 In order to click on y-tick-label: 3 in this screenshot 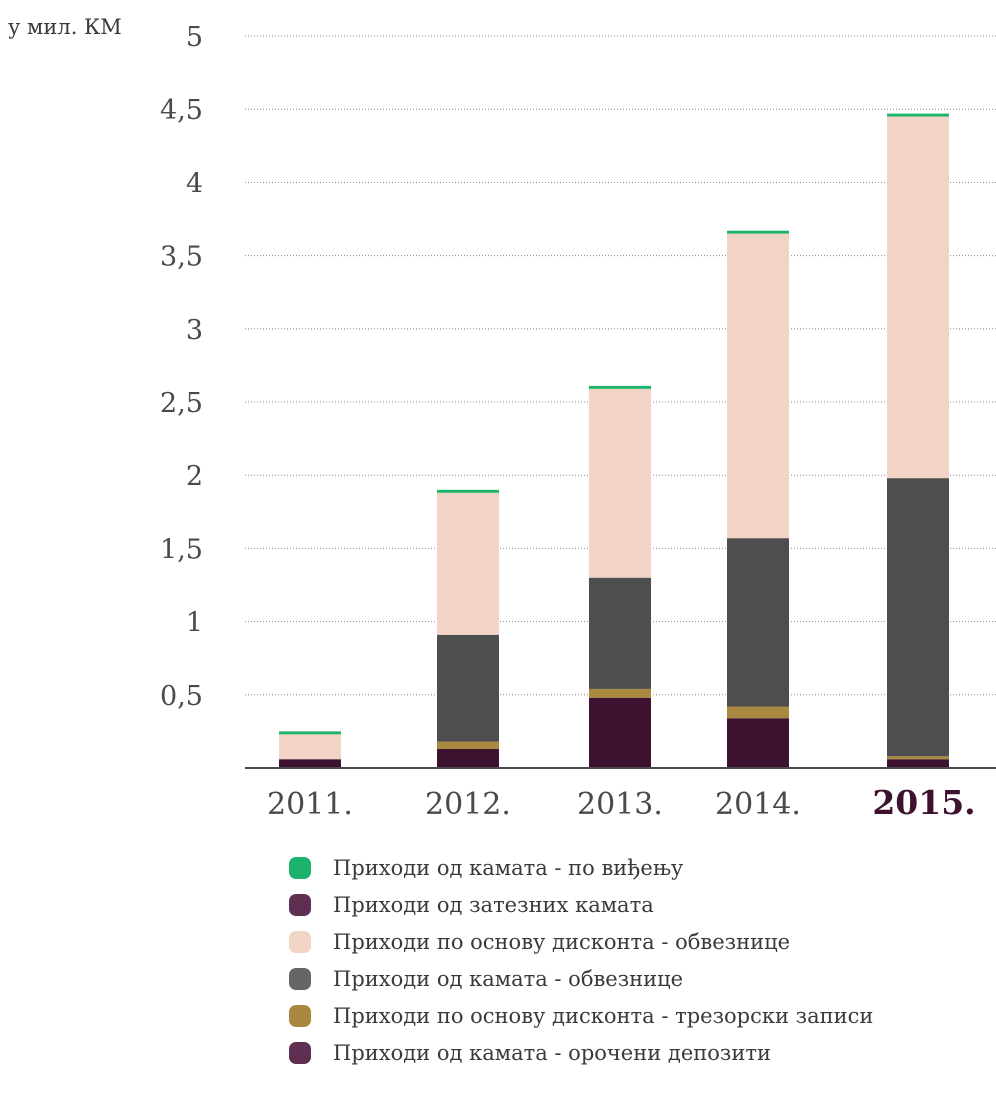, I will do `click(194, 330)`.